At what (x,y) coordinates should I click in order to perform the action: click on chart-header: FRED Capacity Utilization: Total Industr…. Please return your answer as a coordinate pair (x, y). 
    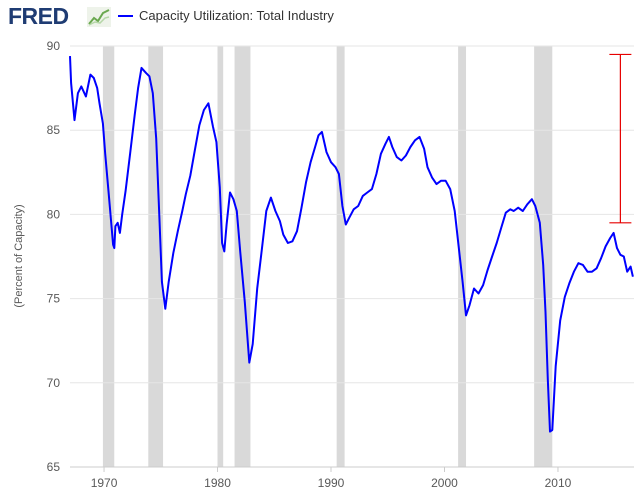
    Looking at the image, I should click on (320, 17).